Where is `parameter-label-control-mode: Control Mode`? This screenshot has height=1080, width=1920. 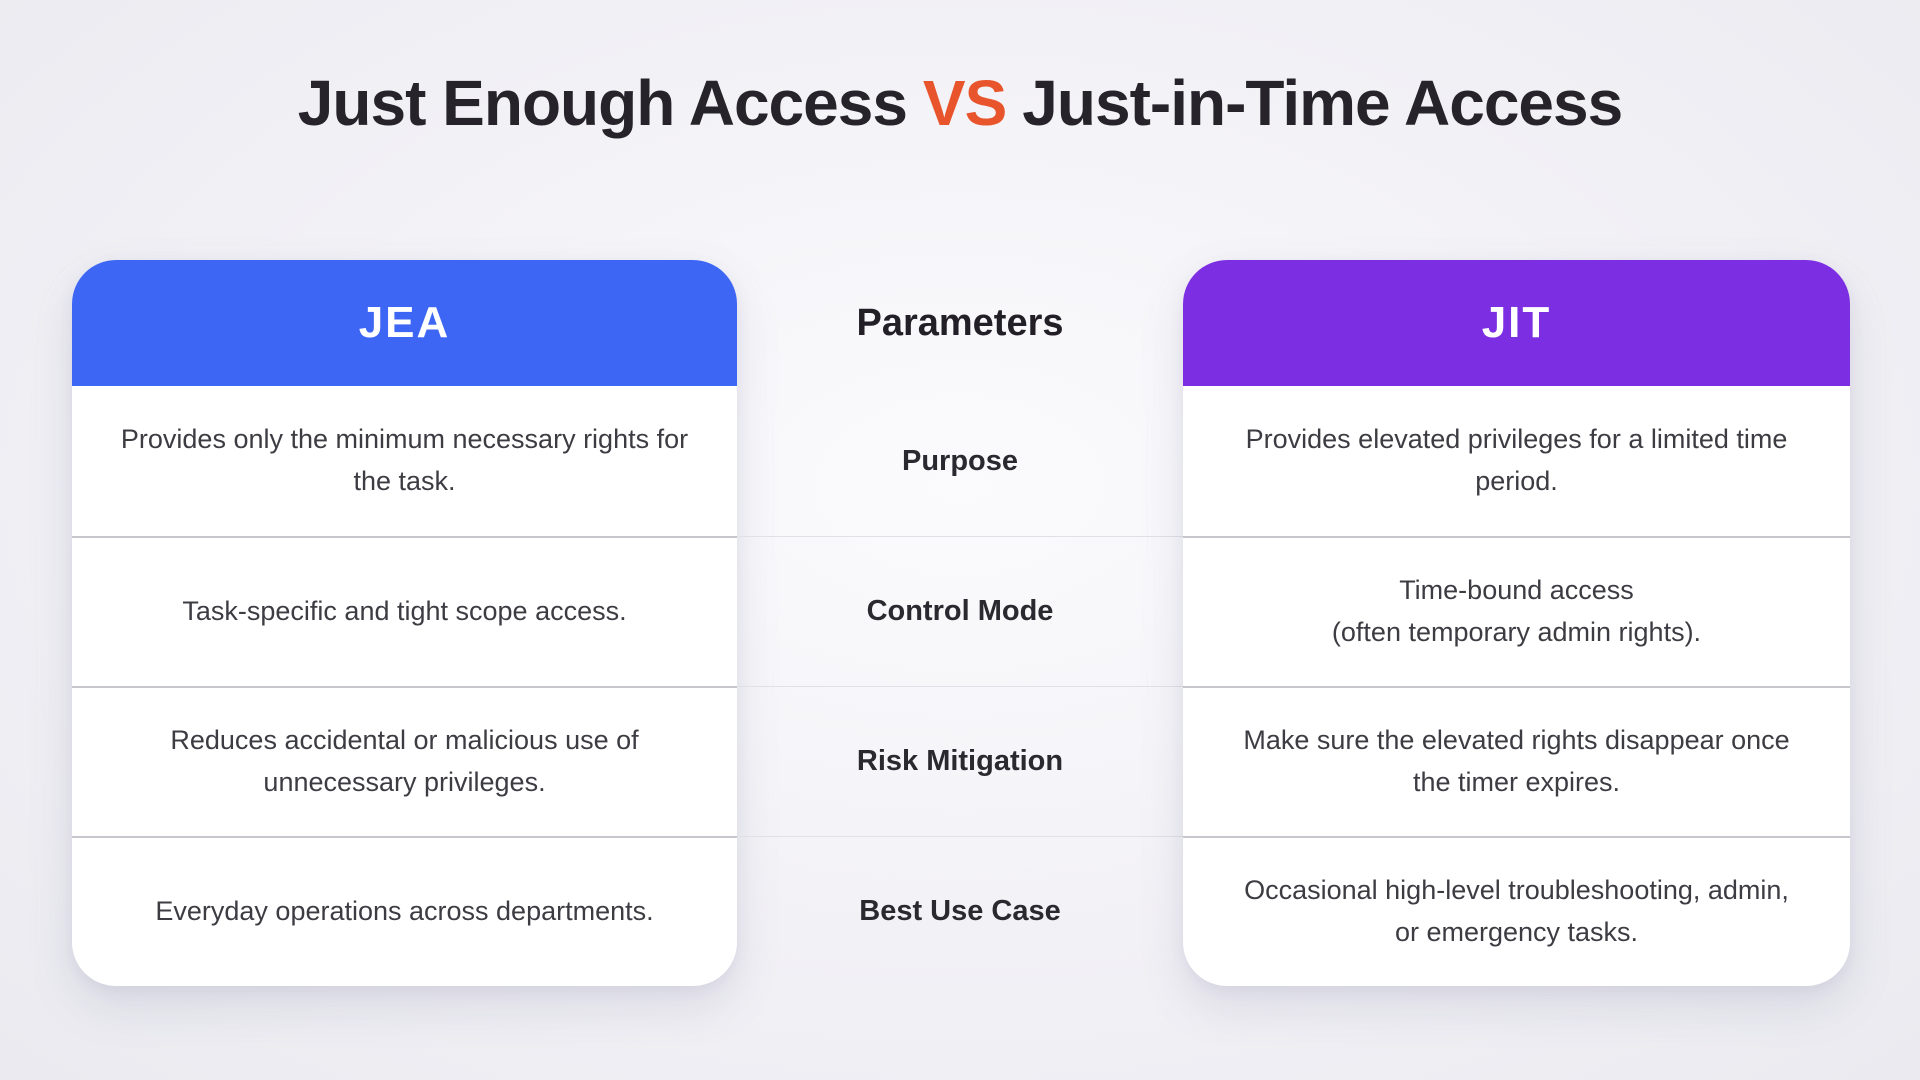
parameter-label-control-mode: Control Mode is located at coordinates (960, 611).